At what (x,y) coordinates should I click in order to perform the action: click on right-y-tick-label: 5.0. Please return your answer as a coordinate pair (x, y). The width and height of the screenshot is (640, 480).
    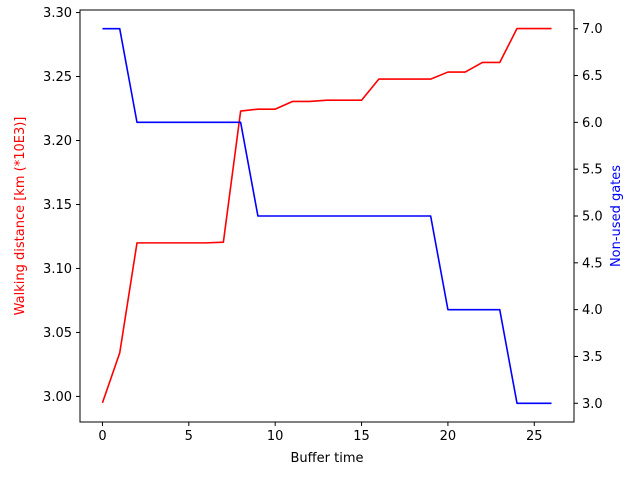
    Looking at the image, I should click on (592, 217).